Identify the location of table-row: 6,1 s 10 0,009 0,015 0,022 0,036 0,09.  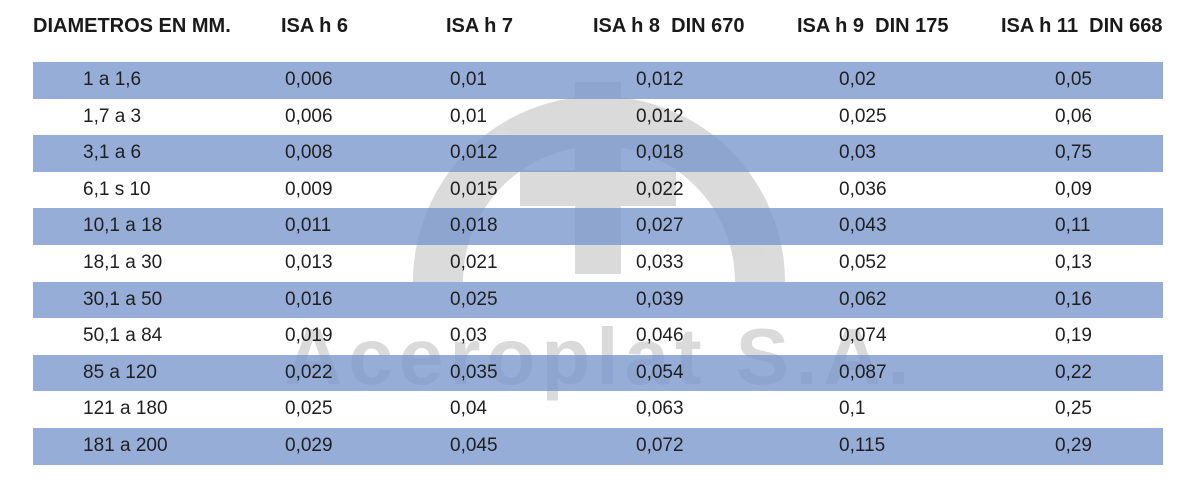
(598, 190).